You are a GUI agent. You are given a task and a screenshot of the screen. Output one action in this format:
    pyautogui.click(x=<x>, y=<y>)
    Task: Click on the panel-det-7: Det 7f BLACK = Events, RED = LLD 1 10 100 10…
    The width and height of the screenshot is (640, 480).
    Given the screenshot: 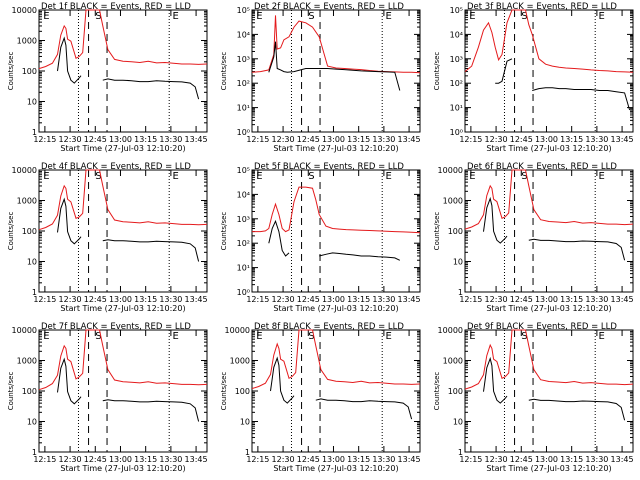 What is the action you would take?
    pyautogui.click(x=107, y=397)
    